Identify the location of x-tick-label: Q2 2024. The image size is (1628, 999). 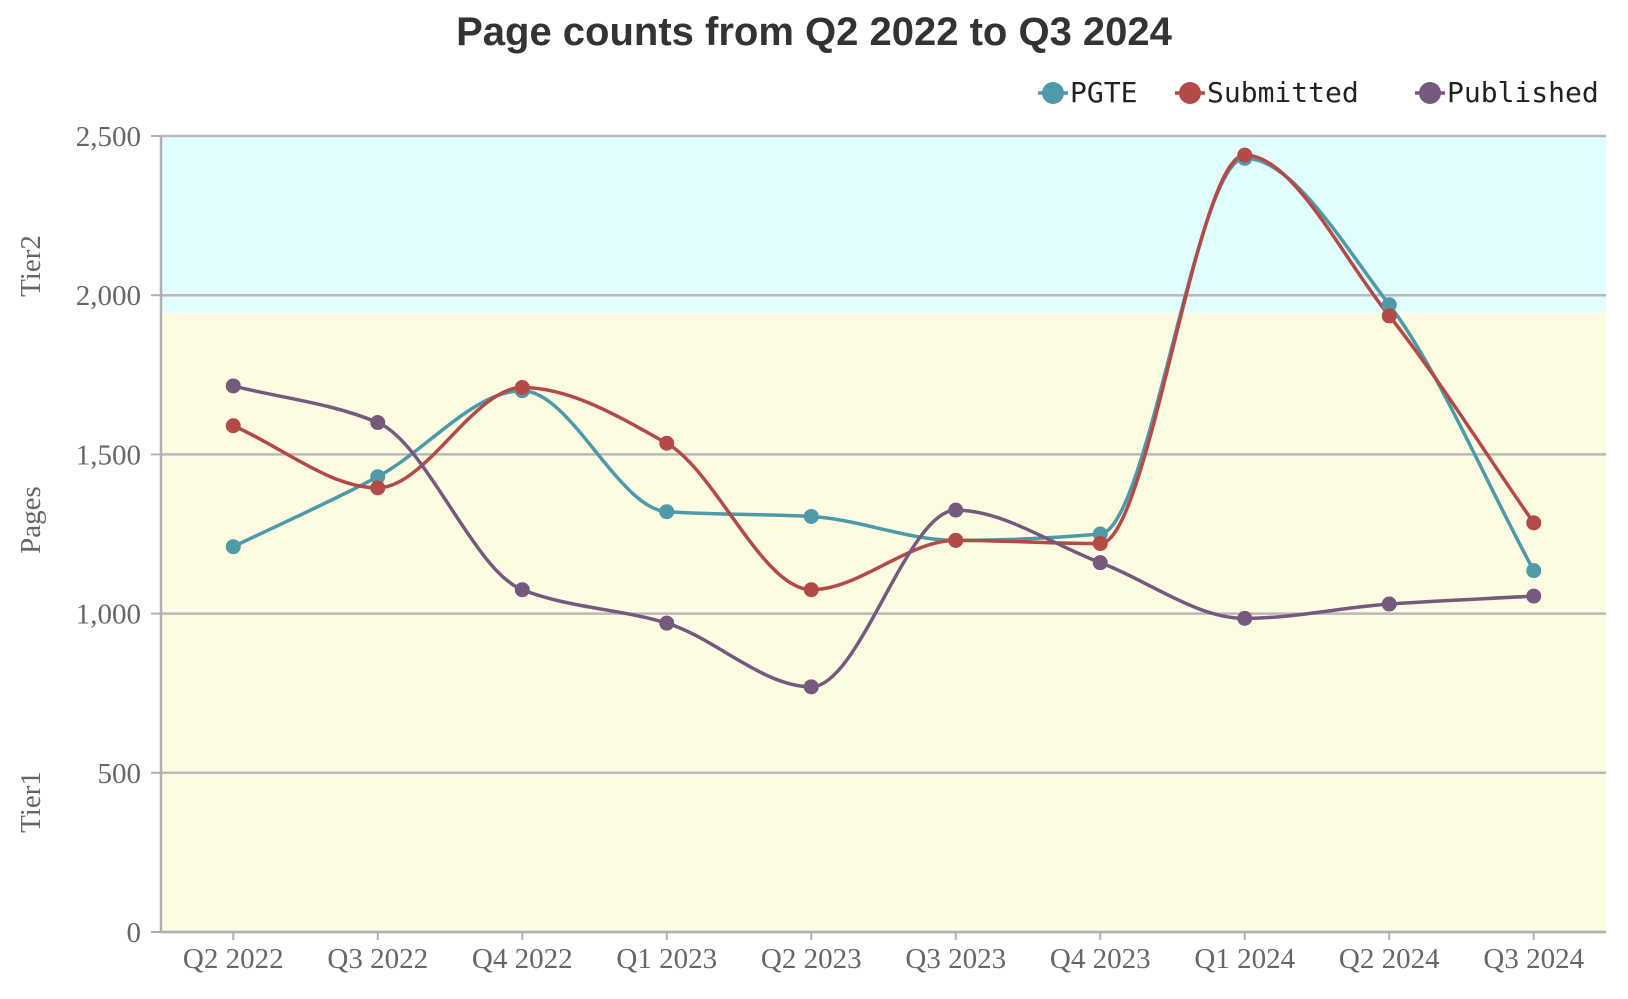
(1389, 959).